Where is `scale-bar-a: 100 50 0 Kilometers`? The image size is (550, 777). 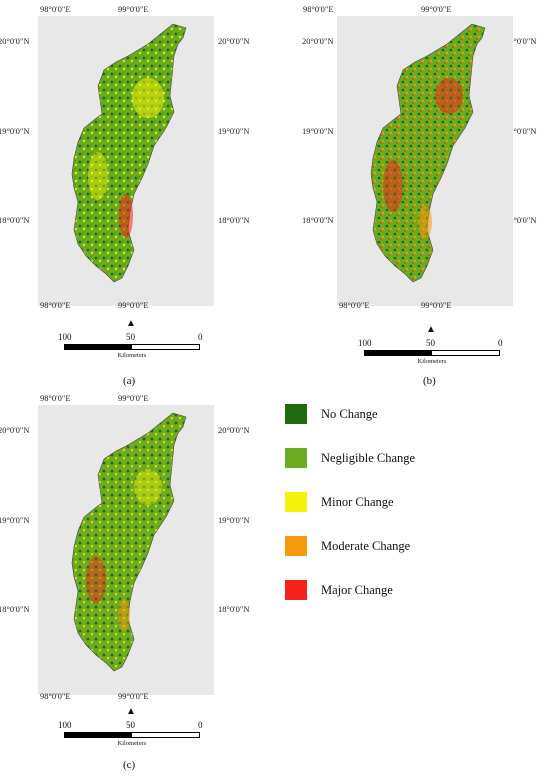 scale-bar-a: 100 50 0 Kilometers is located at coordinates (130, 349).